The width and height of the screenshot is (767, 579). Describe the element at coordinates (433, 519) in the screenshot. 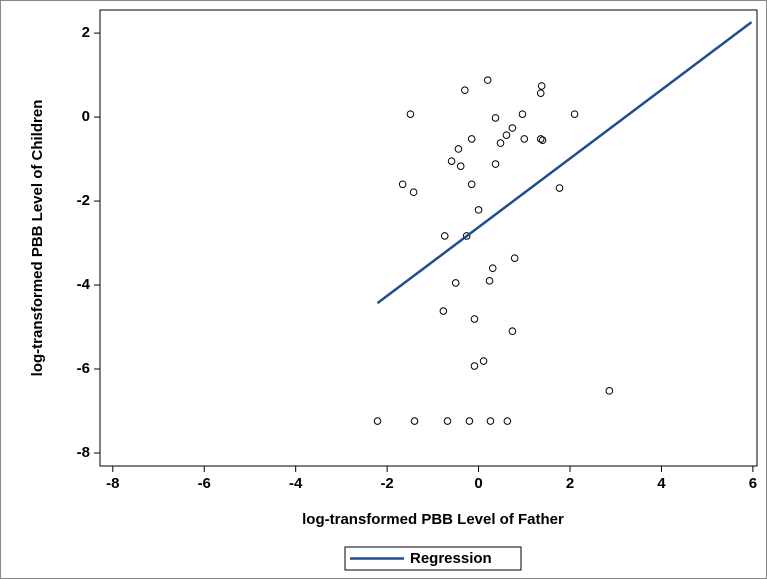

I see `x-axis-label: log-transformed PBB Level of Father` at that location.